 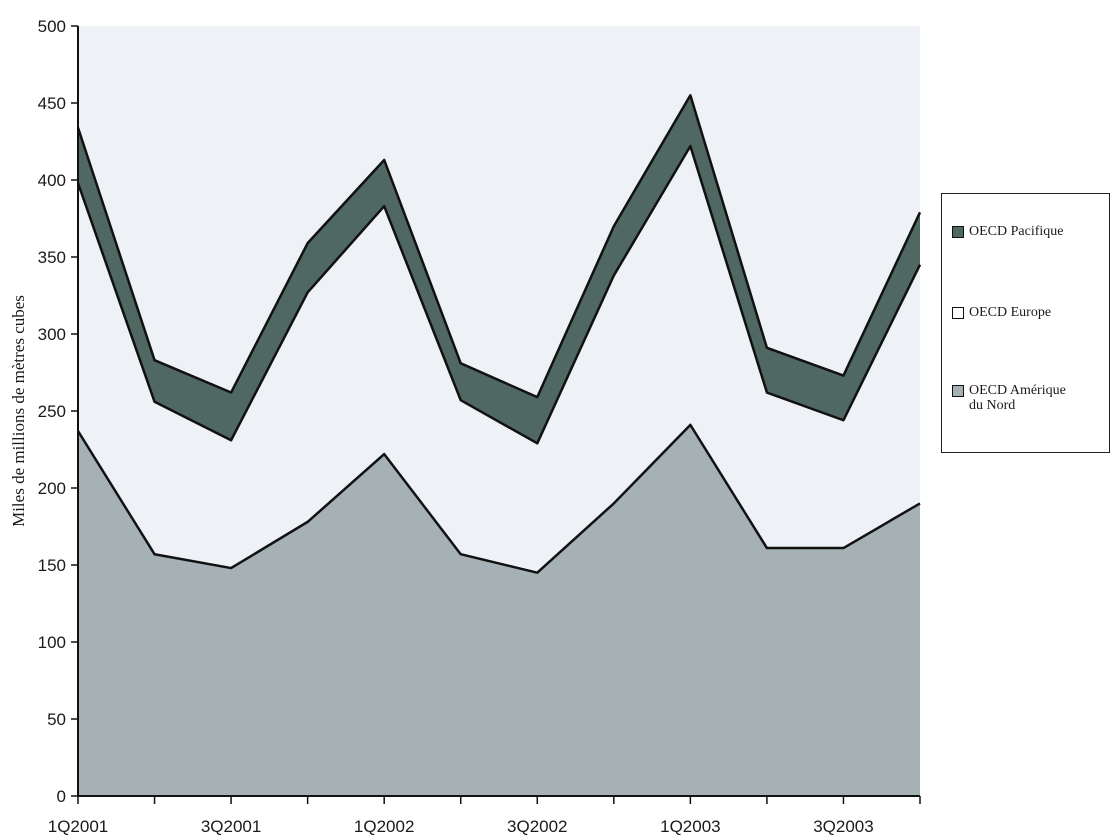 What do you see at coordinates (52, 565) in the screenshot?
I see `y-tick-label: 150` at bounding box center [52, 565].